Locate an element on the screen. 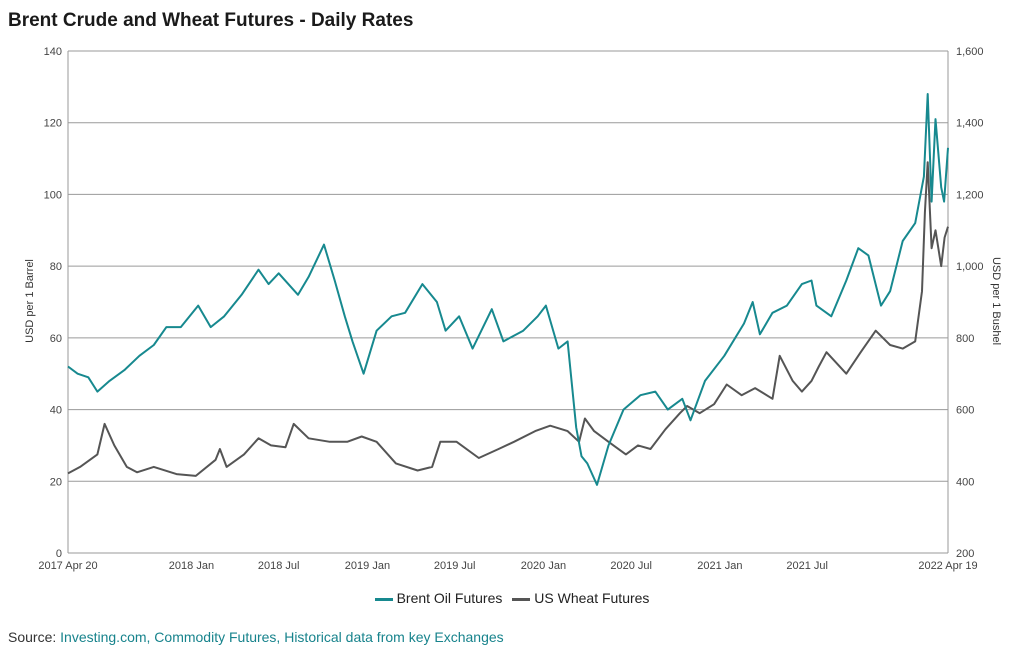  left-tick-label: 80 is located at coordinates (56, 267).